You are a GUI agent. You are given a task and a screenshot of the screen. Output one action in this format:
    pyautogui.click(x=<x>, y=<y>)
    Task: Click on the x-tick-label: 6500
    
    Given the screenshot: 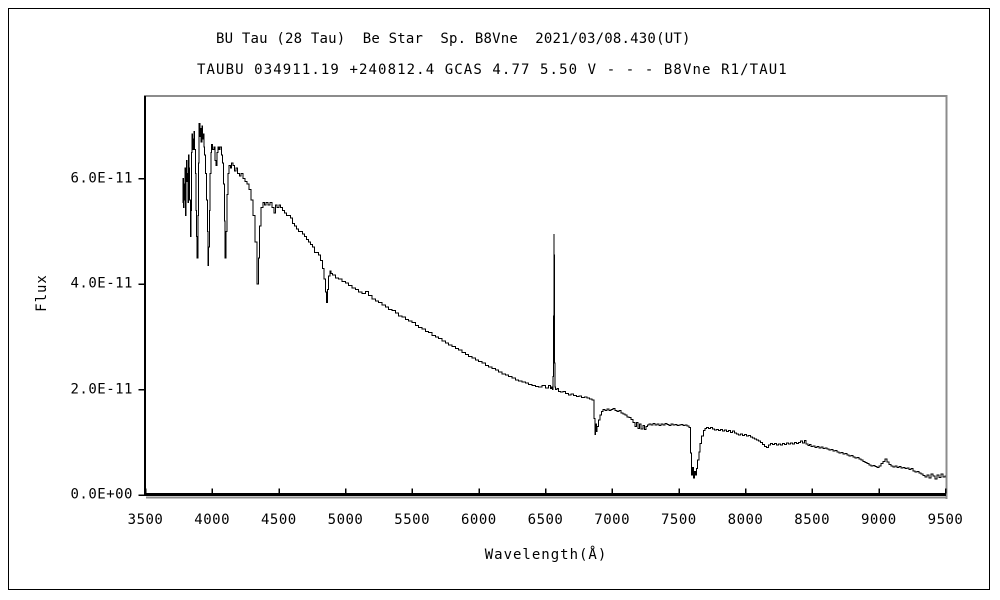 What is the action you would take?
    pyautogui.click(x=545, y=520)
    